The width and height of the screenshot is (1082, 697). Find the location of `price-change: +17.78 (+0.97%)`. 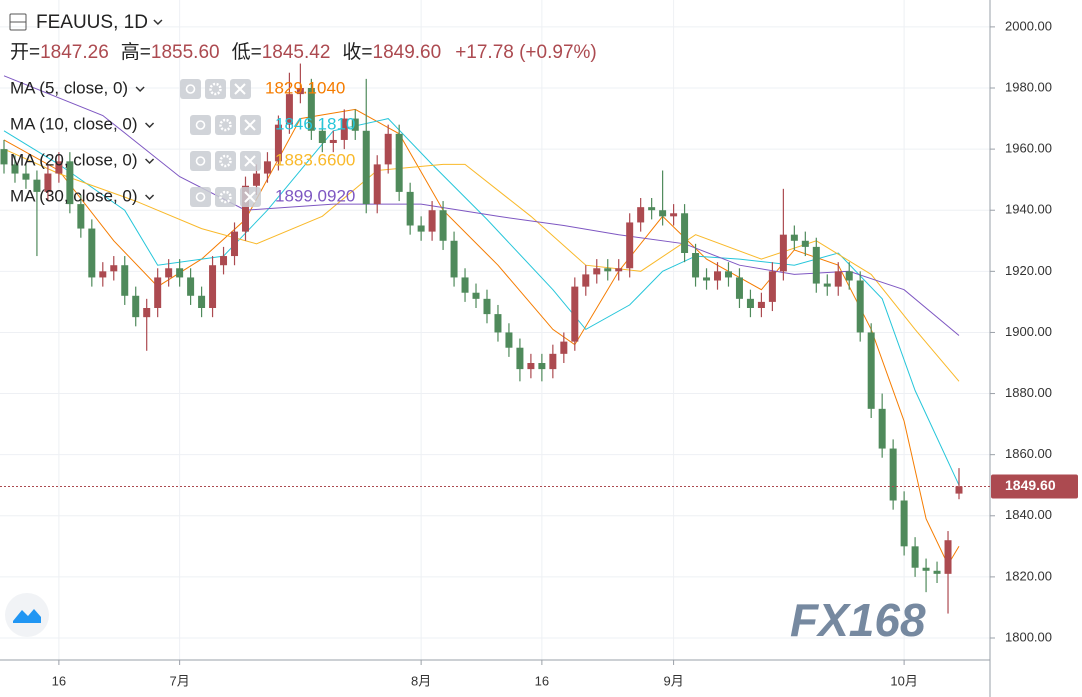

price-change: +17.78 (+0.97%) is located at coordinates (526, 52).